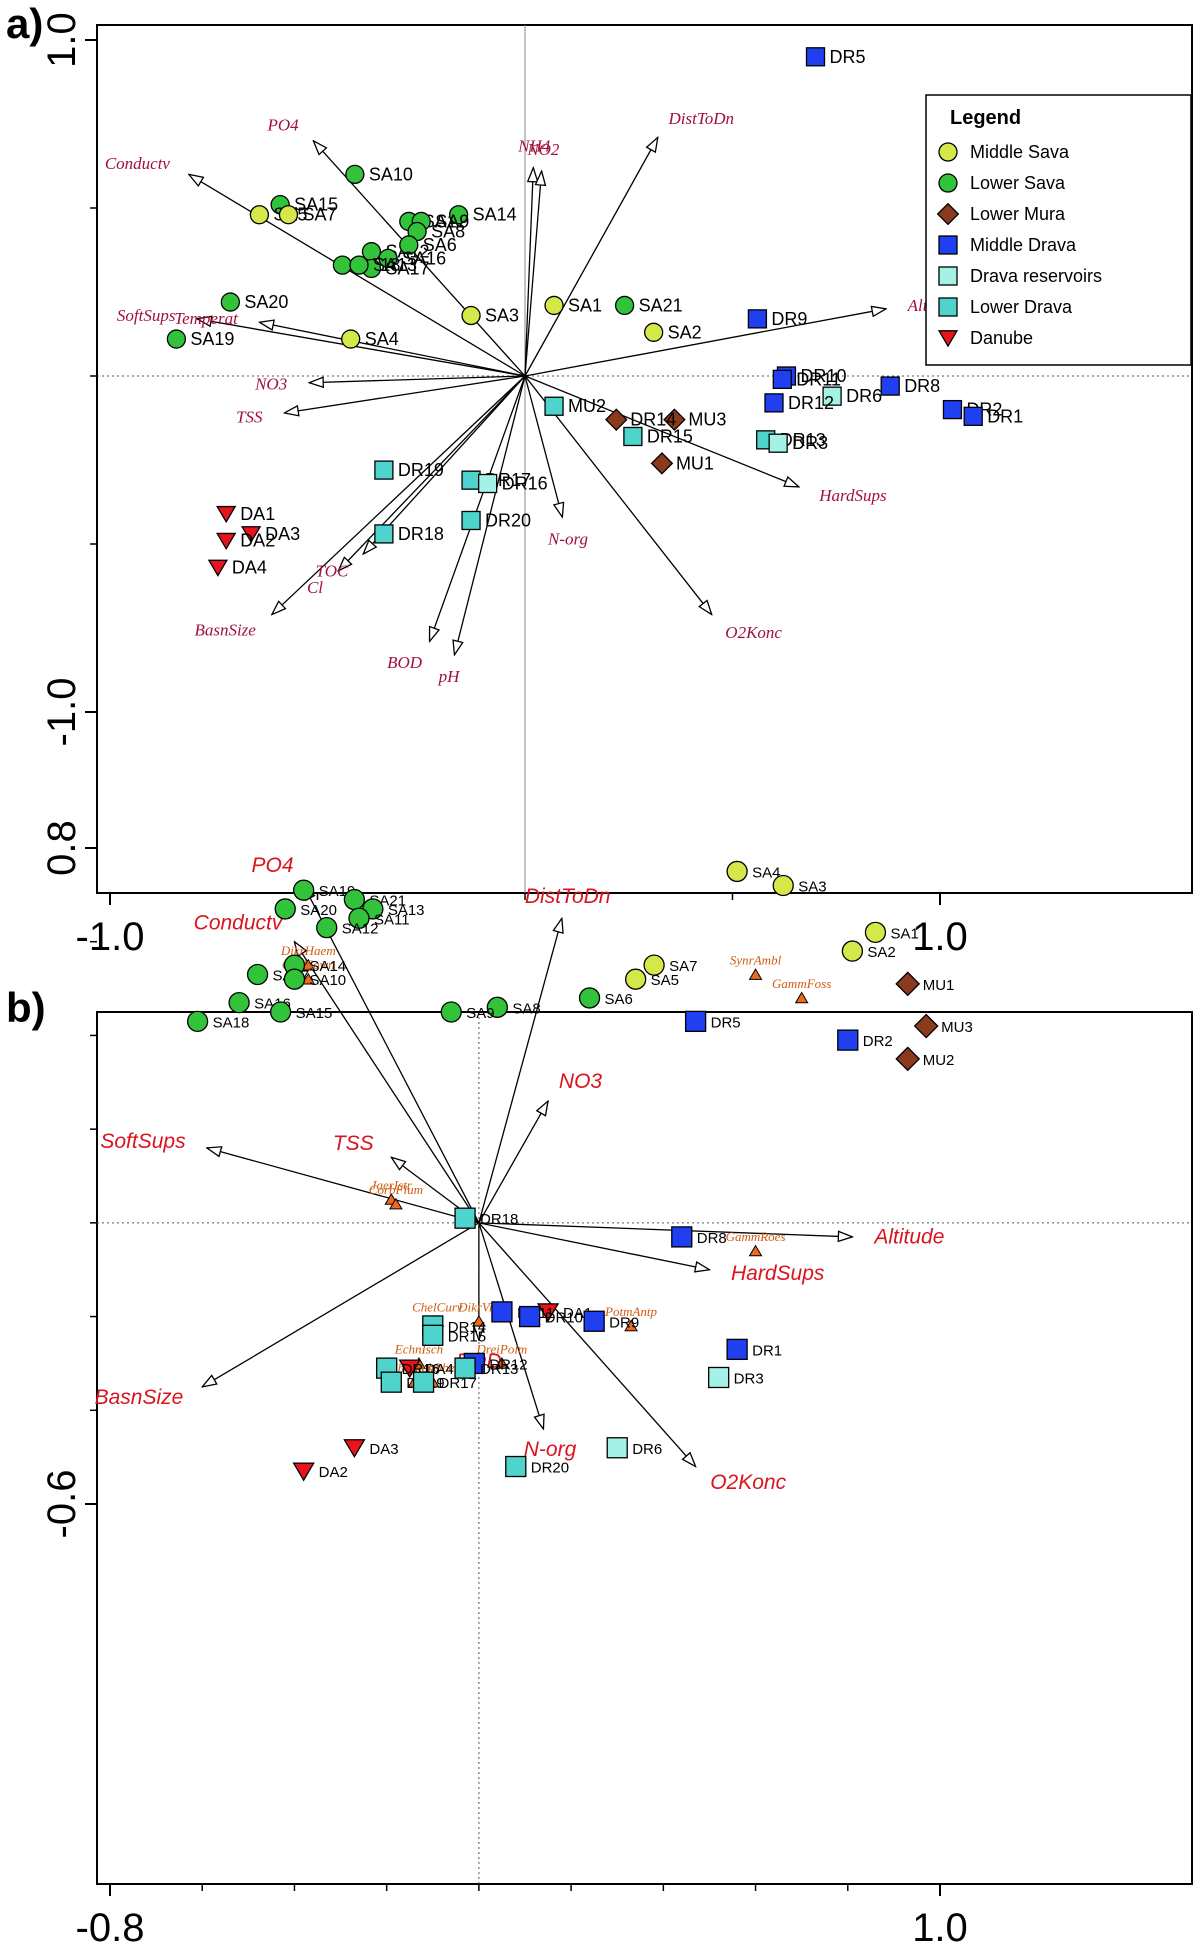 The height and width of the screenshot is (1958, 1200). Describe the element at coordinates (568, 896) in the screenshot. I see `env-label-disttodn: DistToDn` at that location.